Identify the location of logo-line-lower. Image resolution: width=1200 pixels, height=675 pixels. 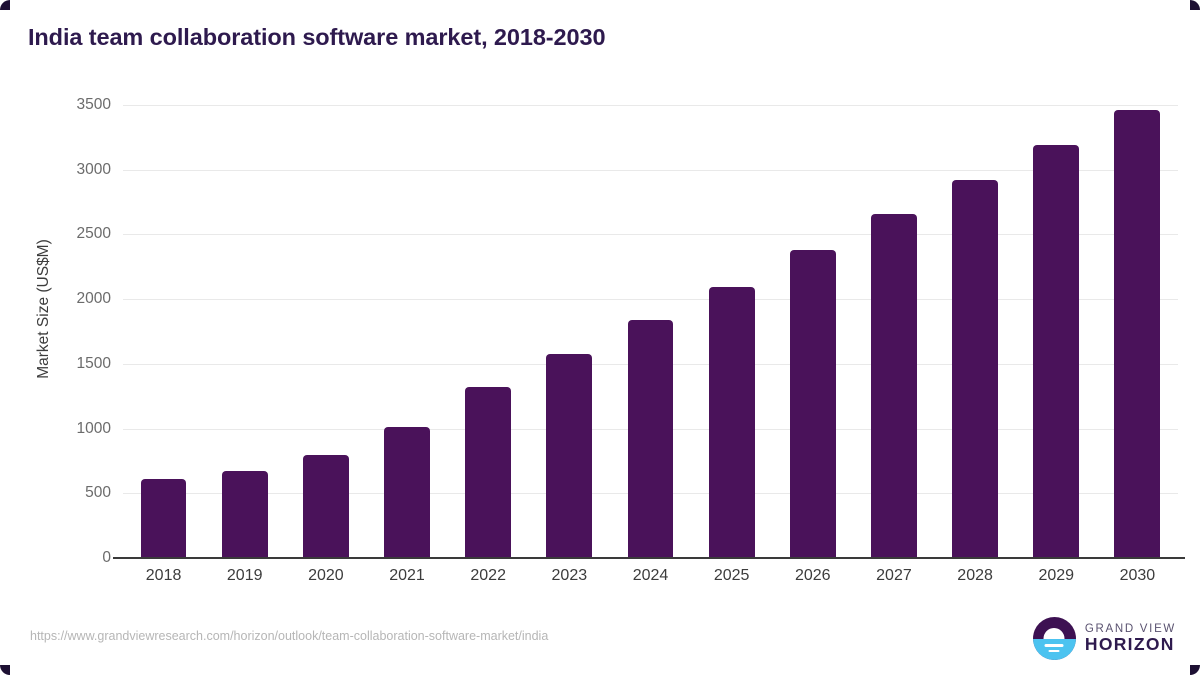
(1054, 650).